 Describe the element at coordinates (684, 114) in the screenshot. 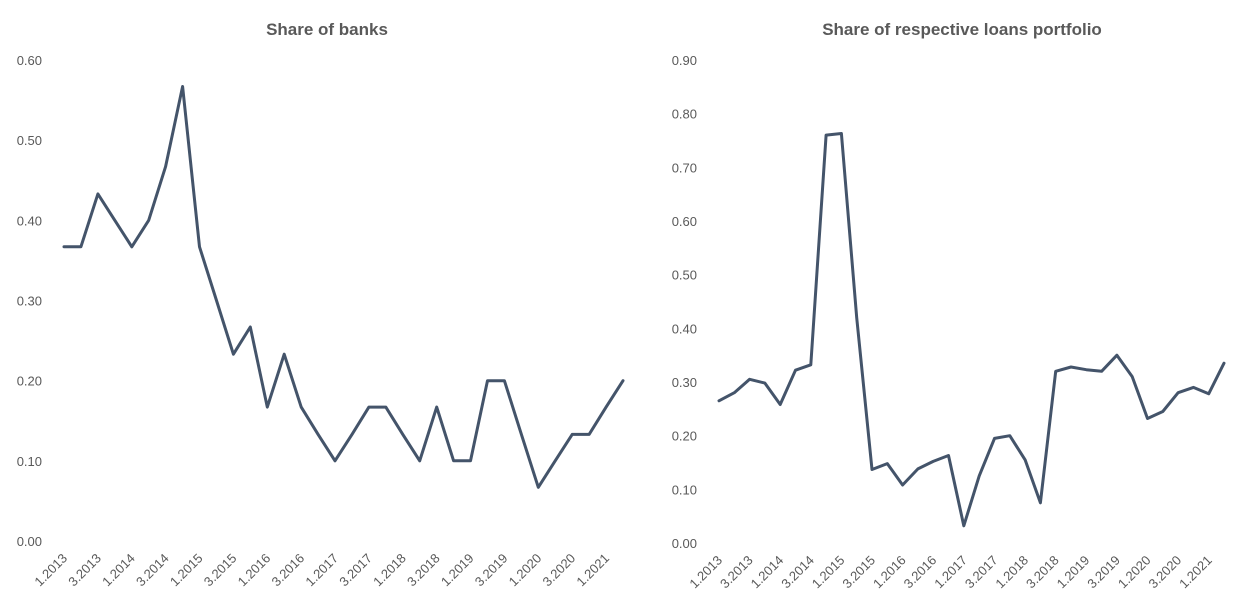

I see `y-tick-label: 0.80` at that location.